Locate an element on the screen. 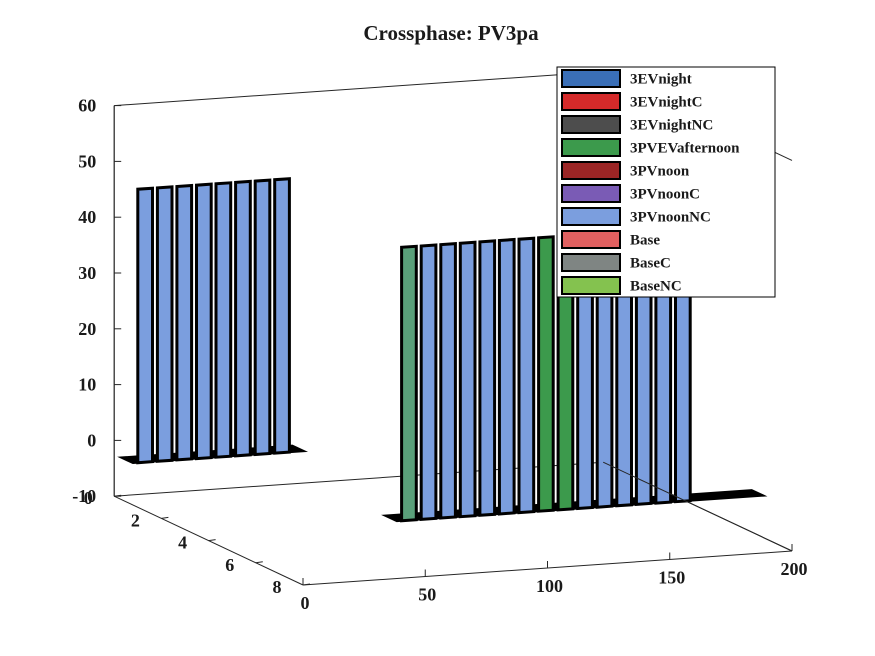 The width and height of the screenshot is (875, 656). legend-label: 3PVnoonNC is located at coordinates (670, 218).